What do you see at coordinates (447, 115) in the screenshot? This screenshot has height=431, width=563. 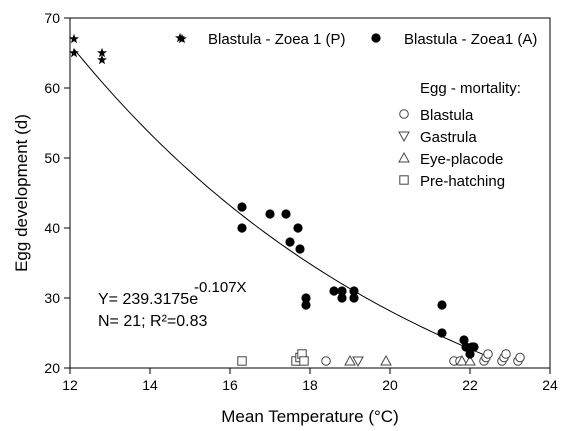 I see `legend-label-blastula: Blastula` at bounding box center [447, 115].